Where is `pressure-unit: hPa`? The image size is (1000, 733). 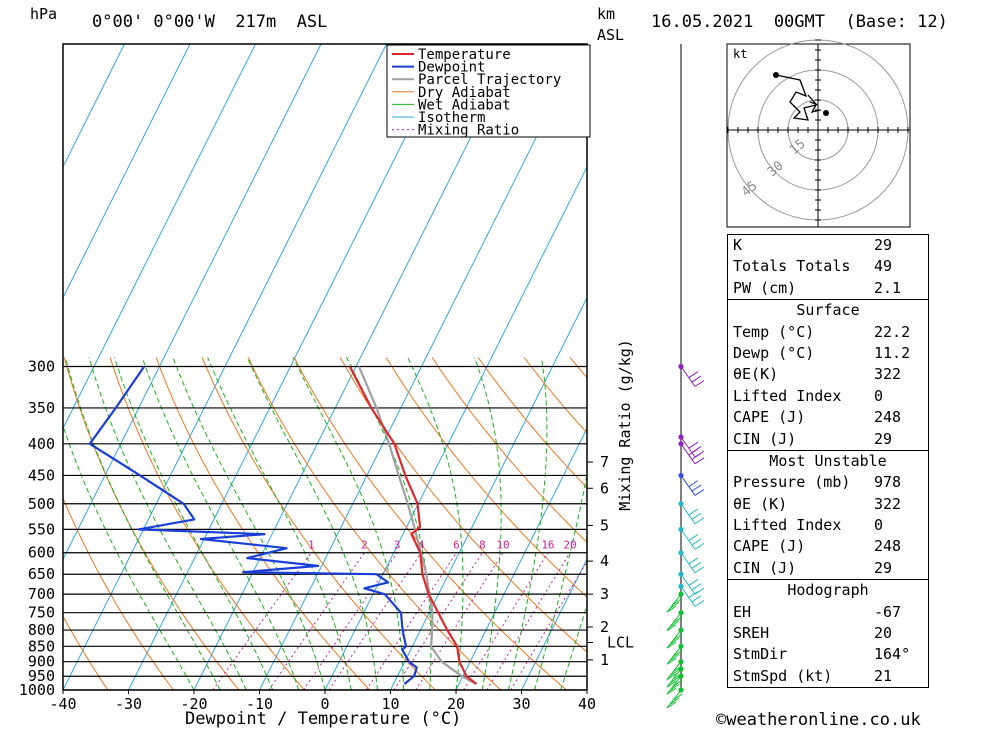
pressure-unit: hPa is located at coordinates (44, 14).